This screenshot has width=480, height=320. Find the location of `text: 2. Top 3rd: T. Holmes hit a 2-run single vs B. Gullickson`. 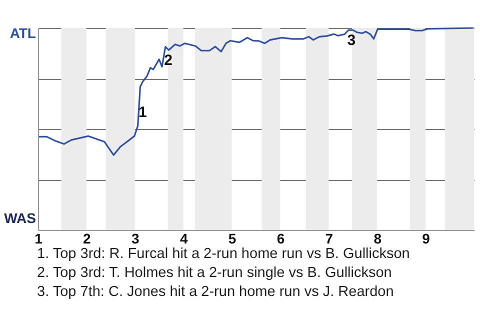

text: 2. Top 3rd: T. Holmes hit a 2-run single vs B. Gullickson is located at coordinates (215, 273).